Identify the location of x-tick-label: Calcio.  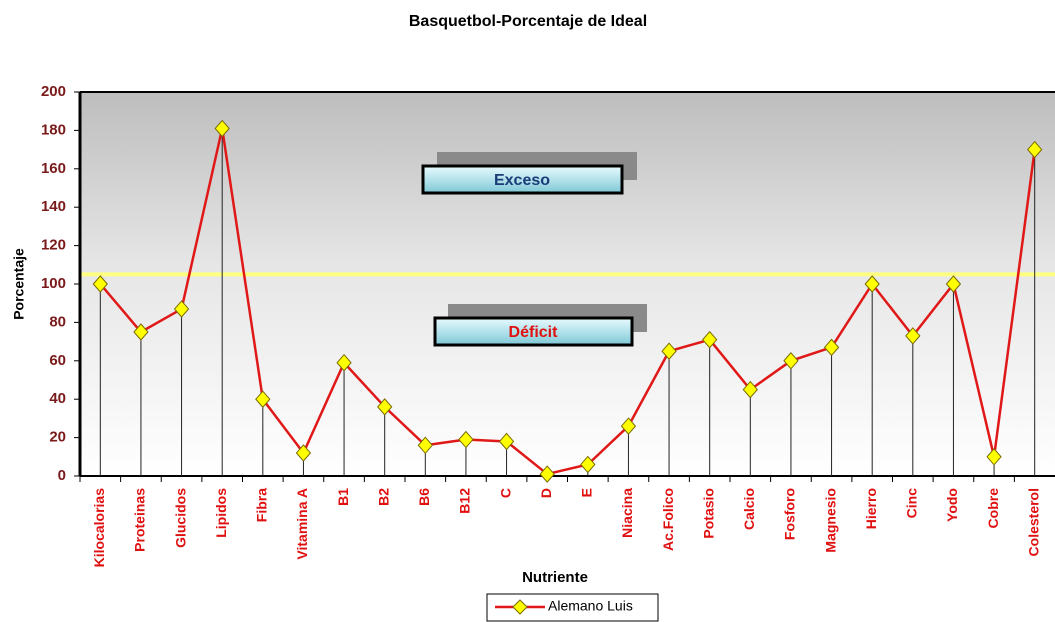
(749, 509).